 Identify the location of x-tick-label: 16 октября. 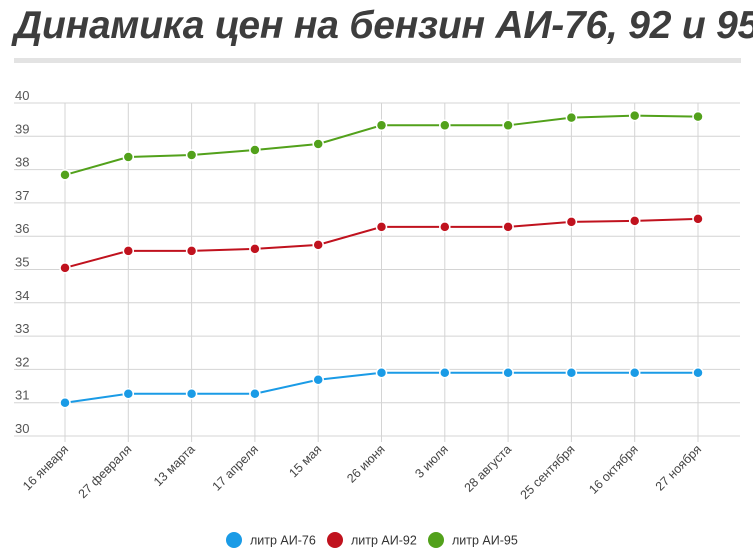
(613, 469).